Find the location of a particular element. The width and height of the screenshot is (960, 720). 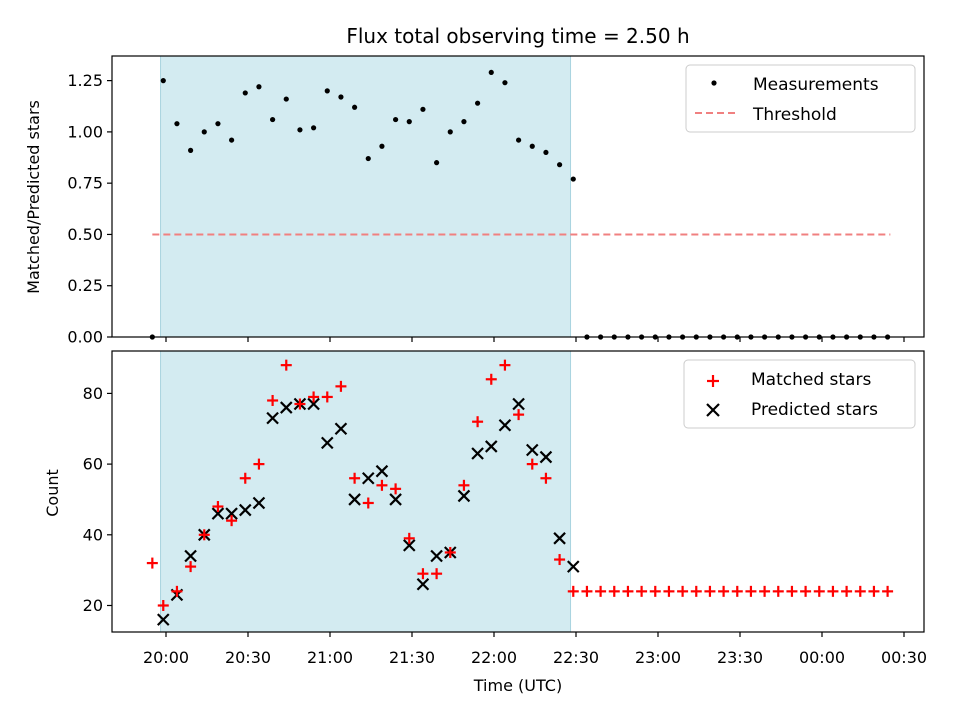

top-y-axis-label: Matched/Predicted stars is located at coordinates (33, 197).